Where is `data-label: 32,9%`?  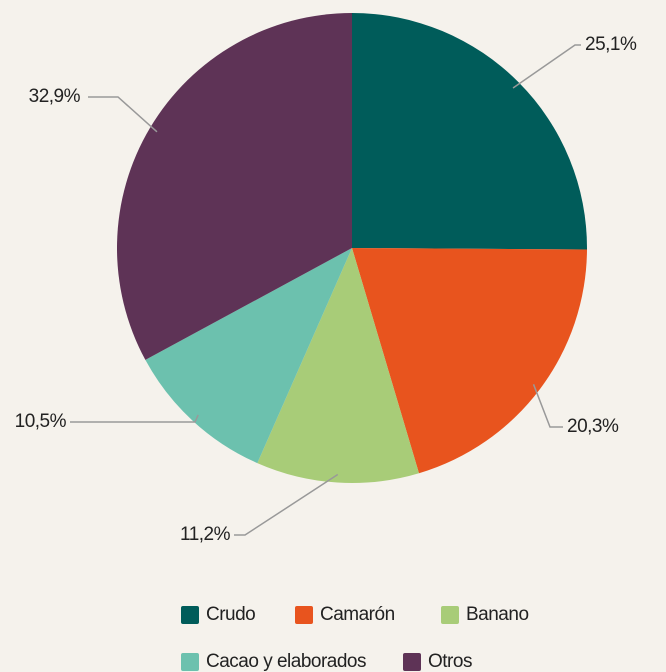 data-label: 32,9% is located at coordinates (55, 96).